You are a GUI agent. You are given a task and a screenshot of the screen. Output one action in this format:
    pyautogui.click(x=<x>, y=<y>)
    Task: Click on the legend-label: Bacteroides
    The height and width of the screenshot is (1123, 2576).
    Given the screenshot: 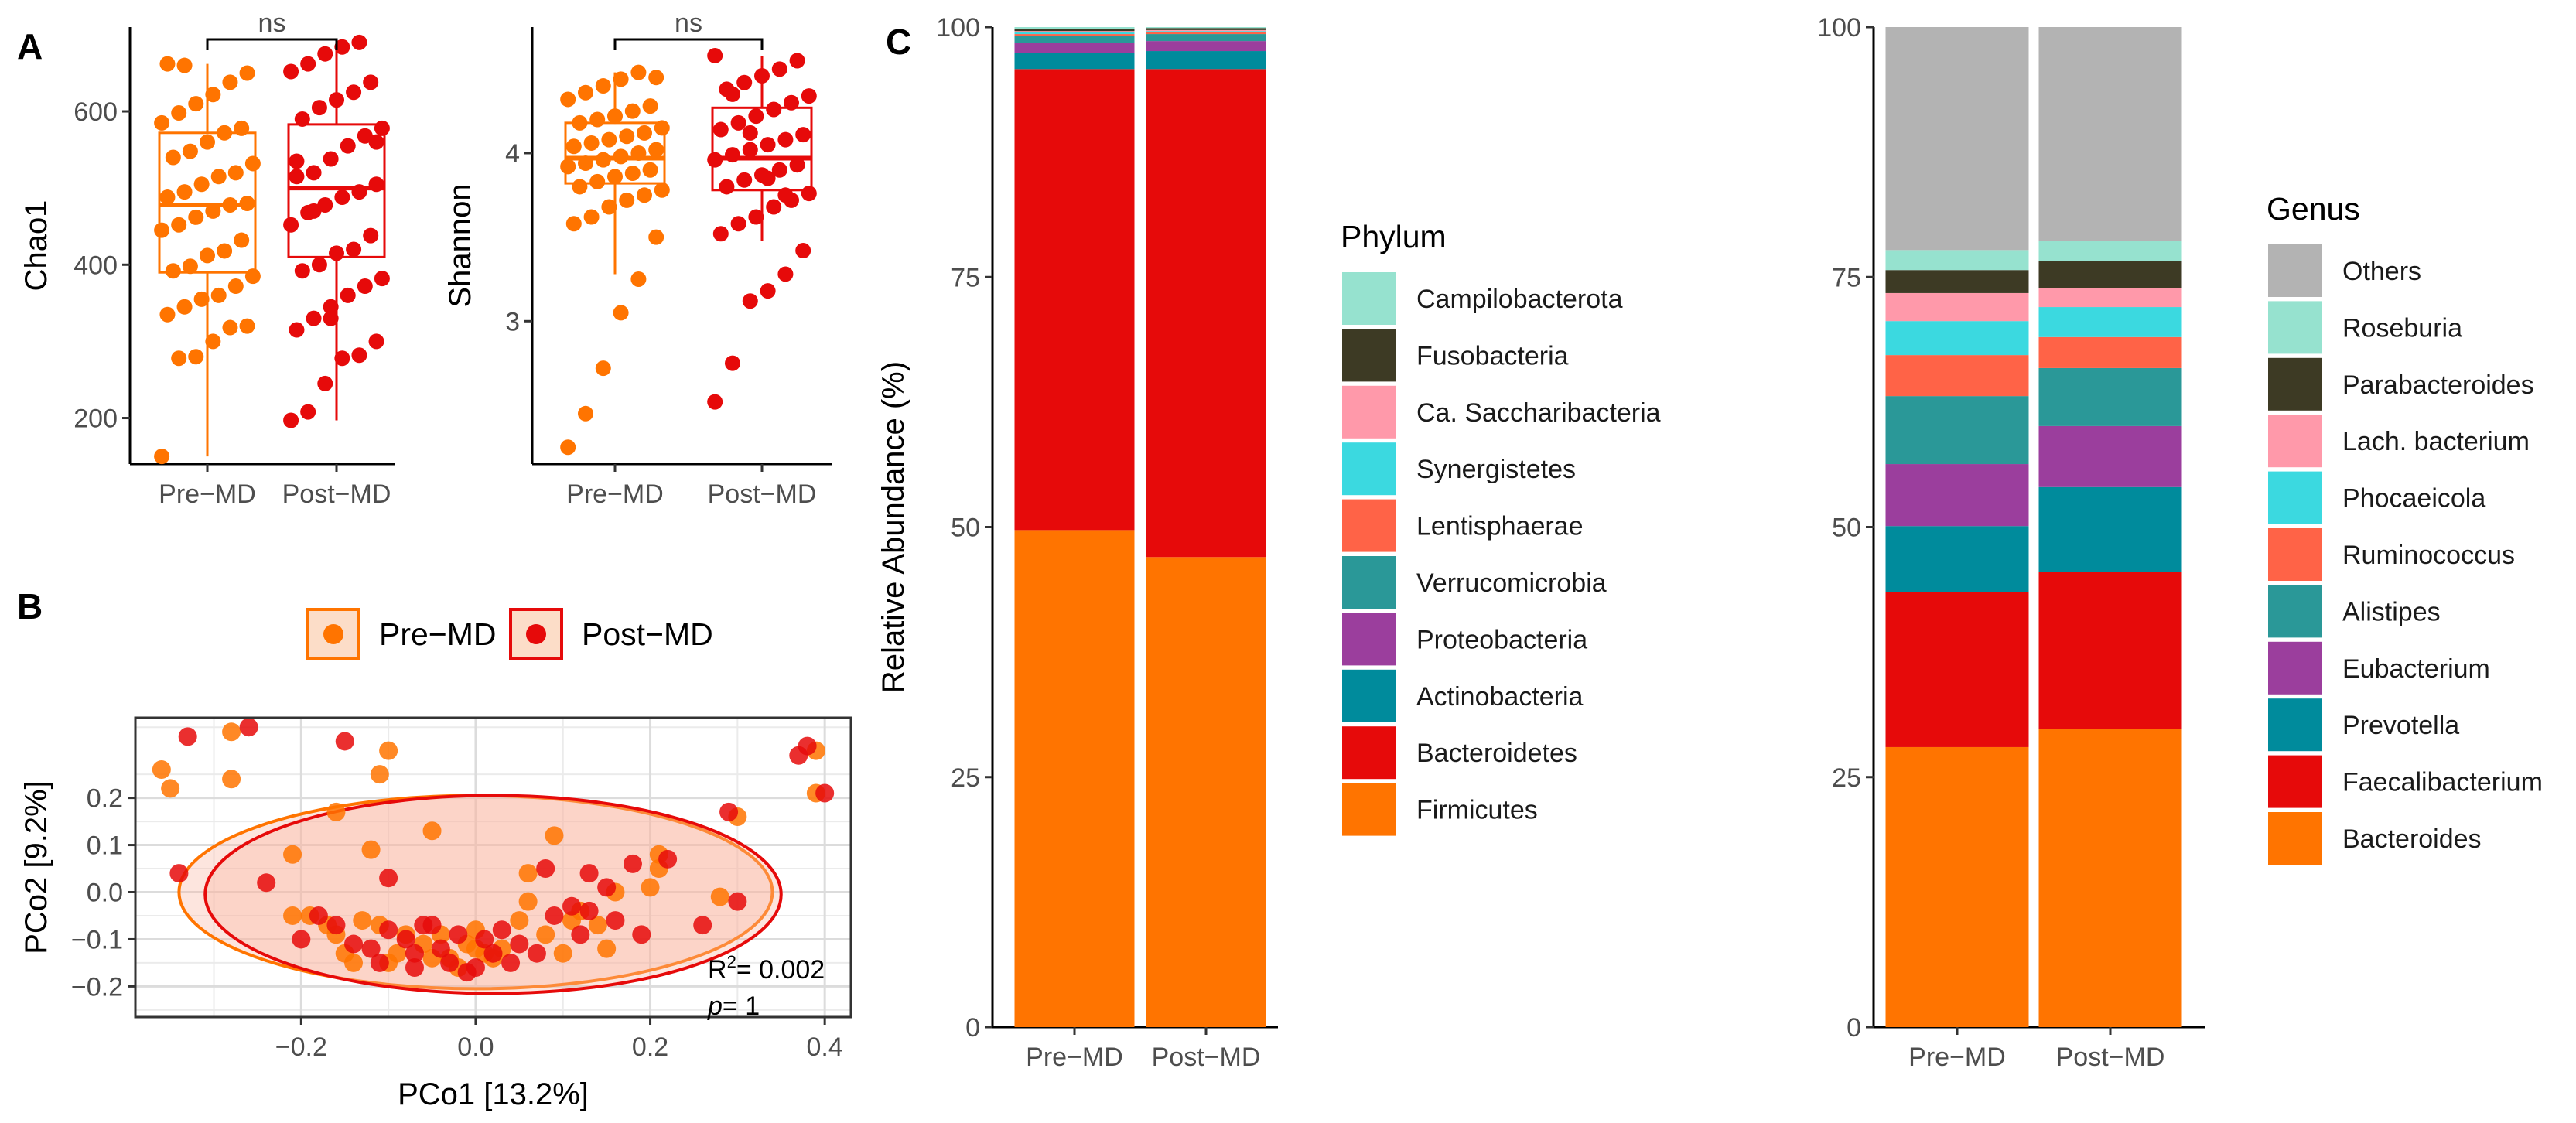 What is the action you would take?
    pyautogui.click(x=2412, y=839)
    